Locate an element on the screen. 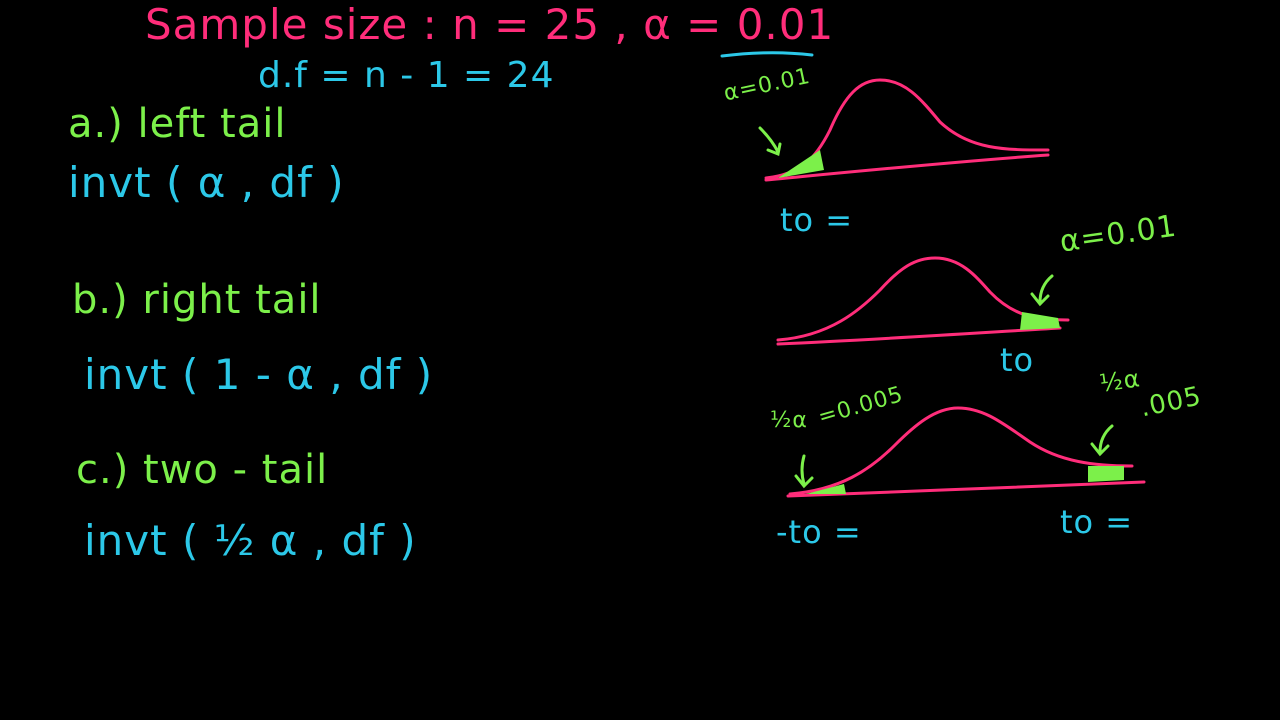 This screenshot has height=720, width=1280. two-tail-graph is located at coordinates (966, 452).